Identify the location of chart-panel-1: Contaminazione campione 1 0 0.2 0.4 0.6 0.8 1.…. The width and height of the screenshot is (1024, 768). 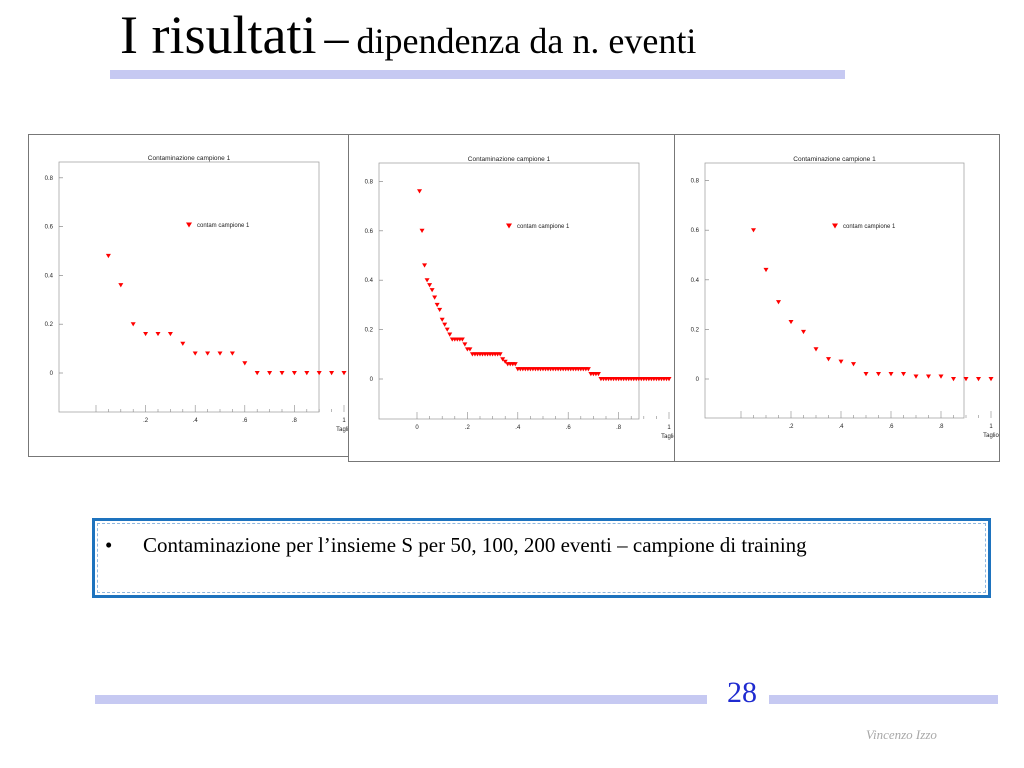
(189, 295).